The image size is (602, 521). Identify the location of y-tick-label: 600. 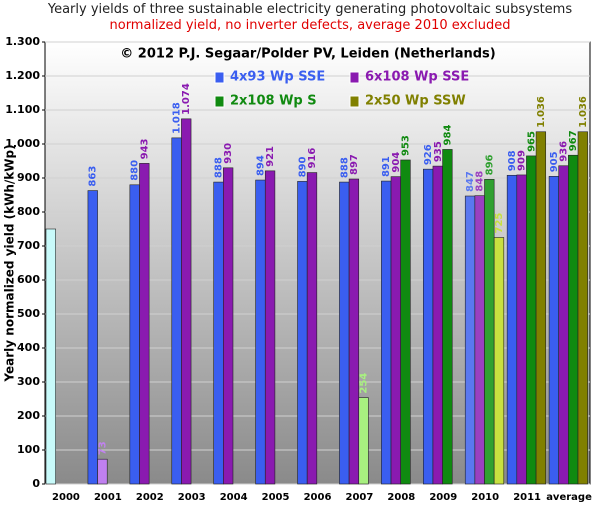
(28, 279).